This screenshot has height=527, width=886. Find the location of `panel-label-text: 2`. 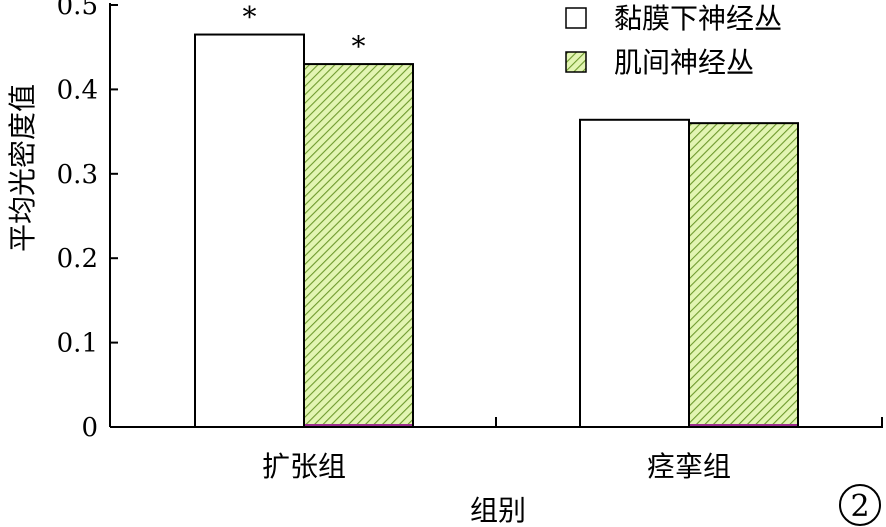

panel-label-text: 2 is located at coordinates (859, 506).